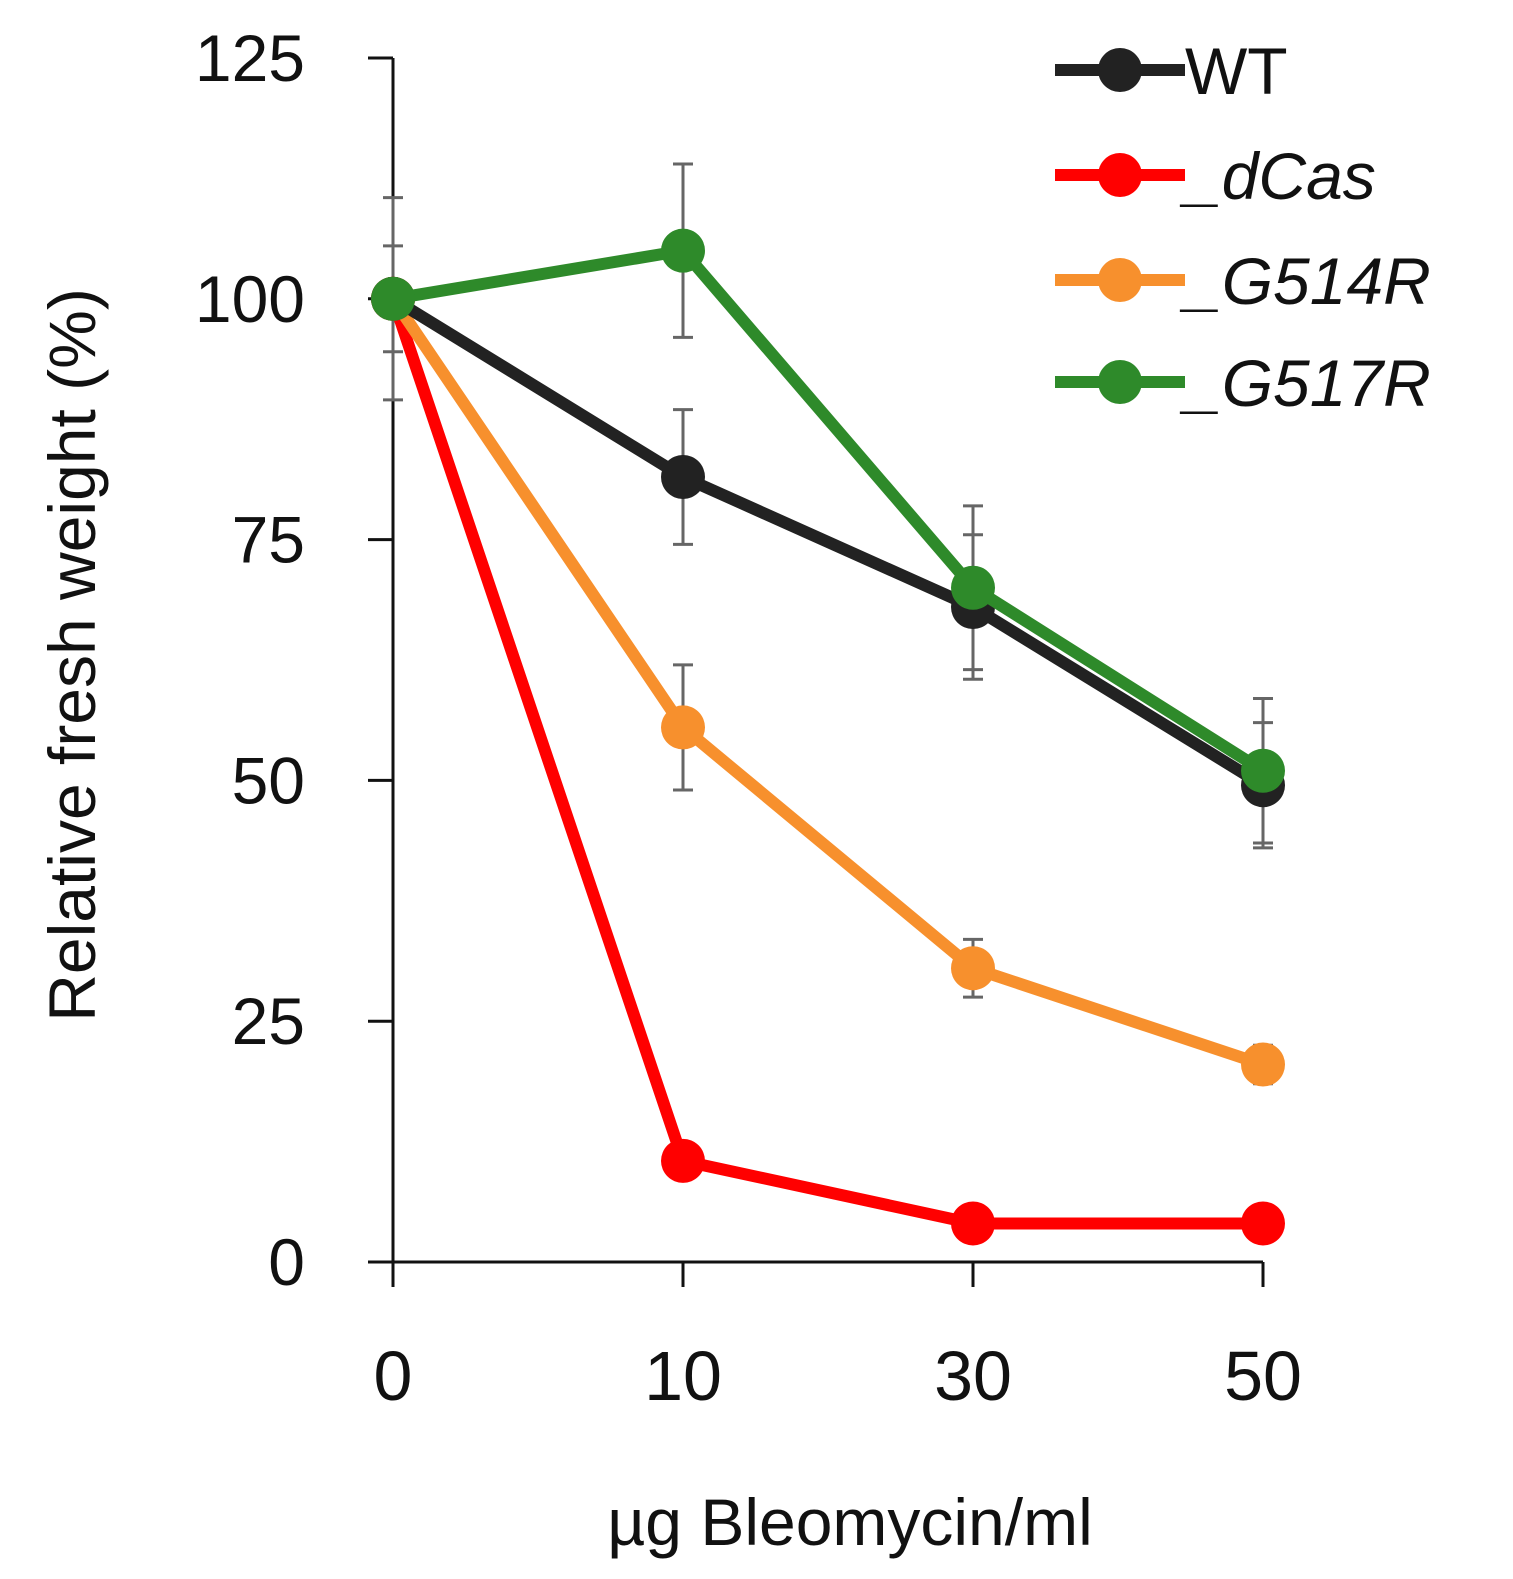  Describe the element at coordinates (1120, 70) in the screenshot. I see `legend-marker-wt` at that location.